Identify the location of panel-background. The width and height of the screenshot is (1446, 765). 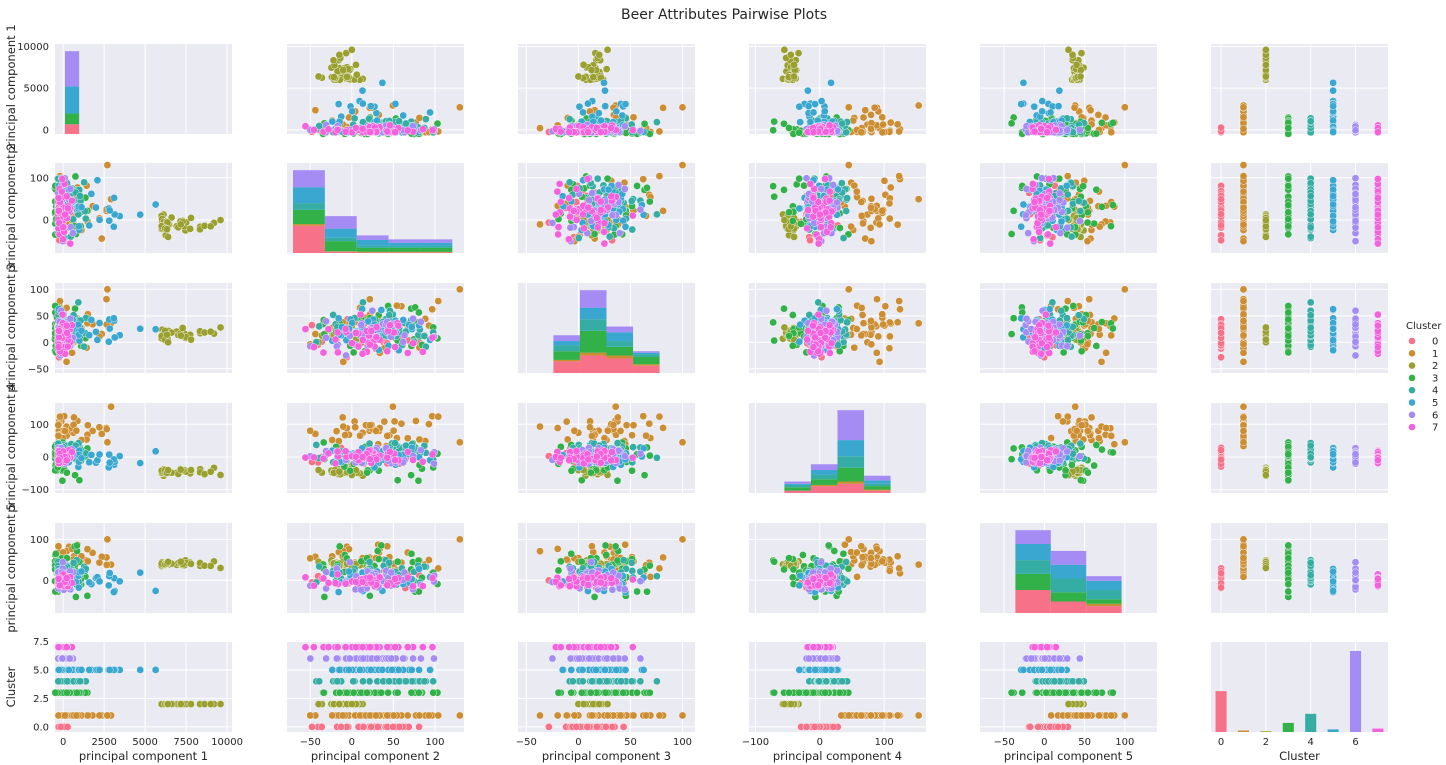
(1299, 328).